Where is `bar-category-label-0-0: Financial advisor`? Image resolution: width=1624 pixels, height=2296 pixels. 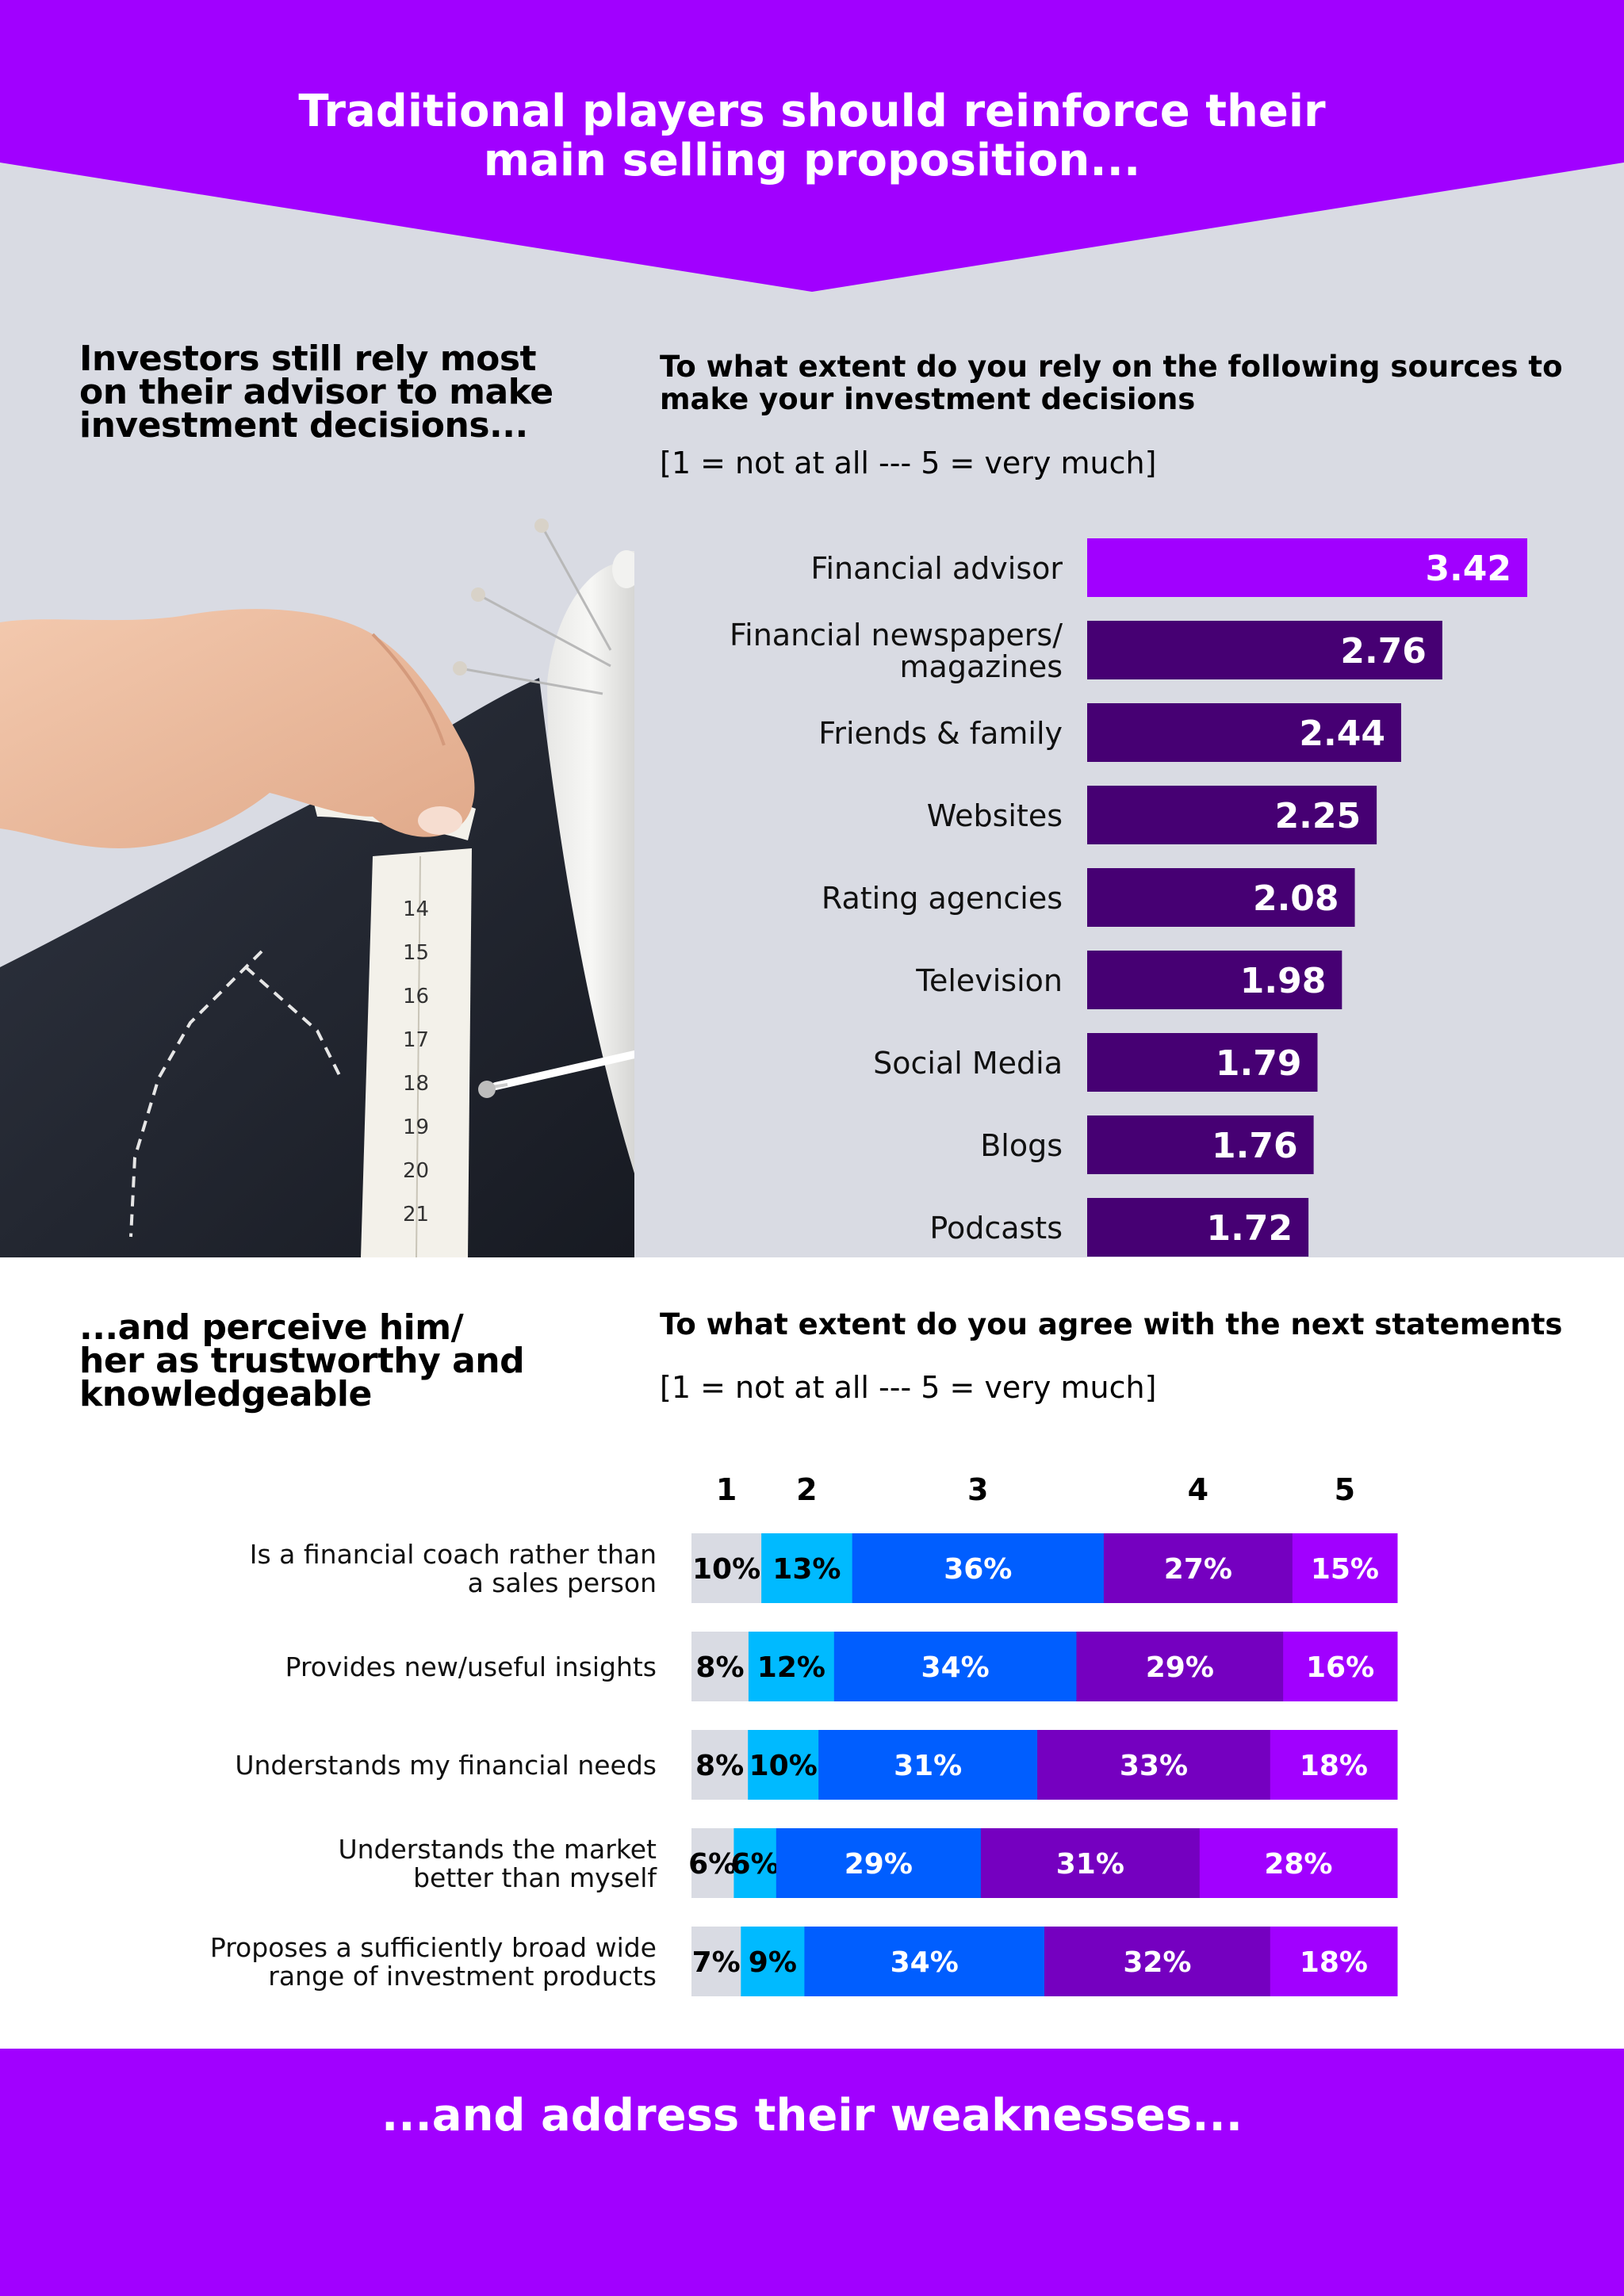 bar-category-label-0-0: Financial advisor is located at coordinates (936, 568).